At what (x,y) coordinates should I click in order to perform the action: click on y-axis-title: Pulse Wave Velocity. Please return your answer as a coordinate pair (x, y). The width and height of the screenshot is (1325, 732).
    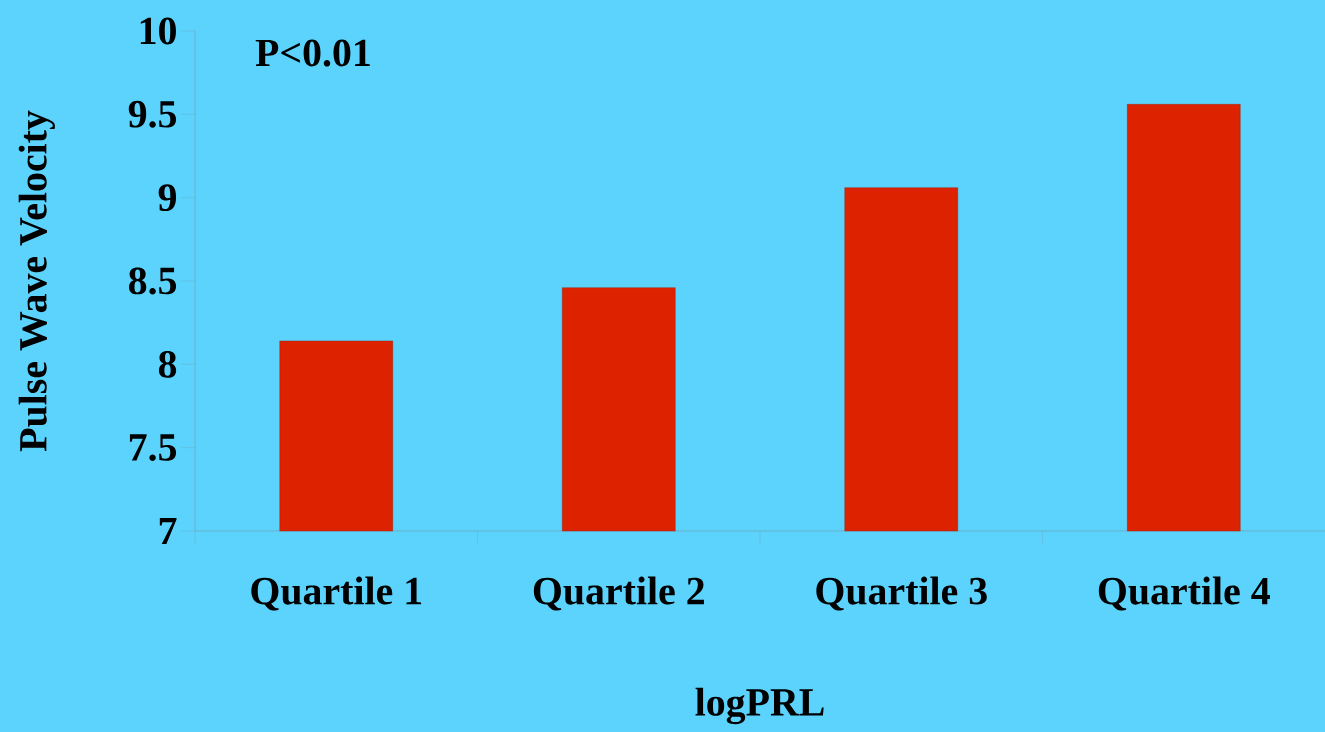
    Looking at the image, I should click on (36, 281).